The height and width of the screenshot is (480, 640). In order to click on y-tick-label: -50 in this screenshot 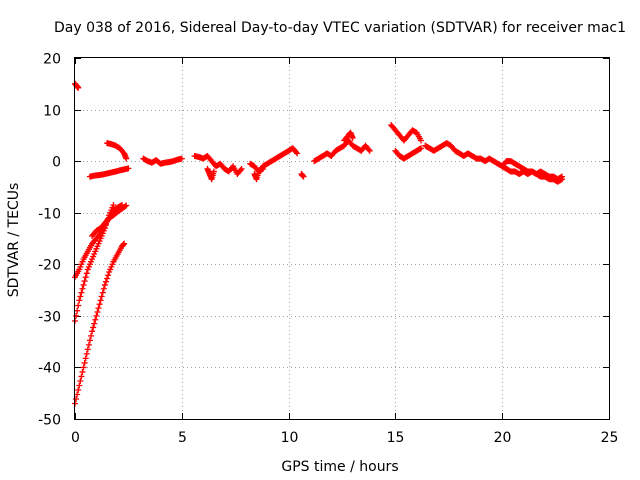, I will do `click(49, 421)`.